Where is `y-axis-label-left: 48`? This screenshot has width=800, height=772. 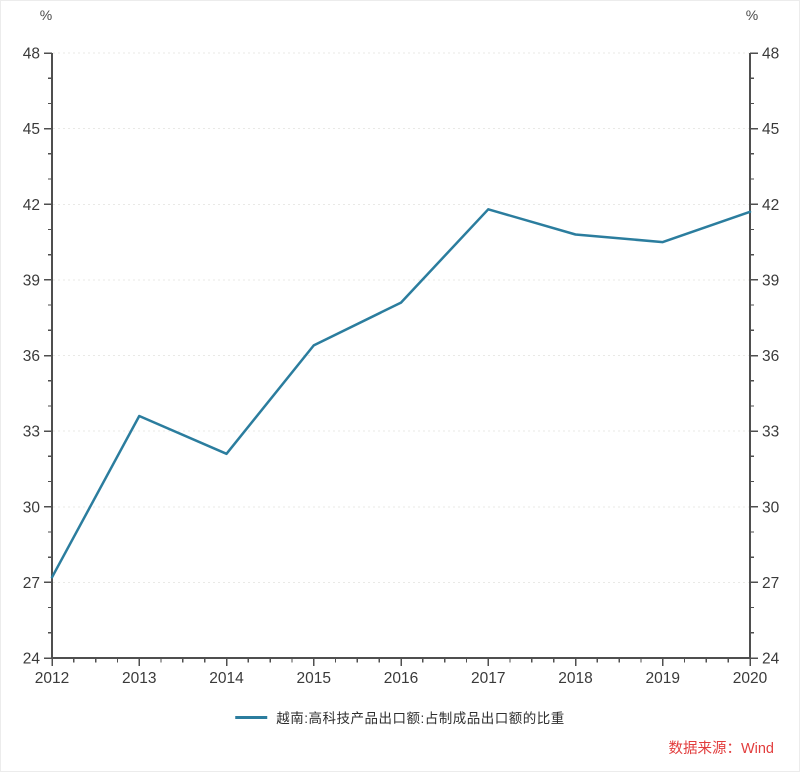 y-axis-label-left: 48 is located at coordinates (31, 54).